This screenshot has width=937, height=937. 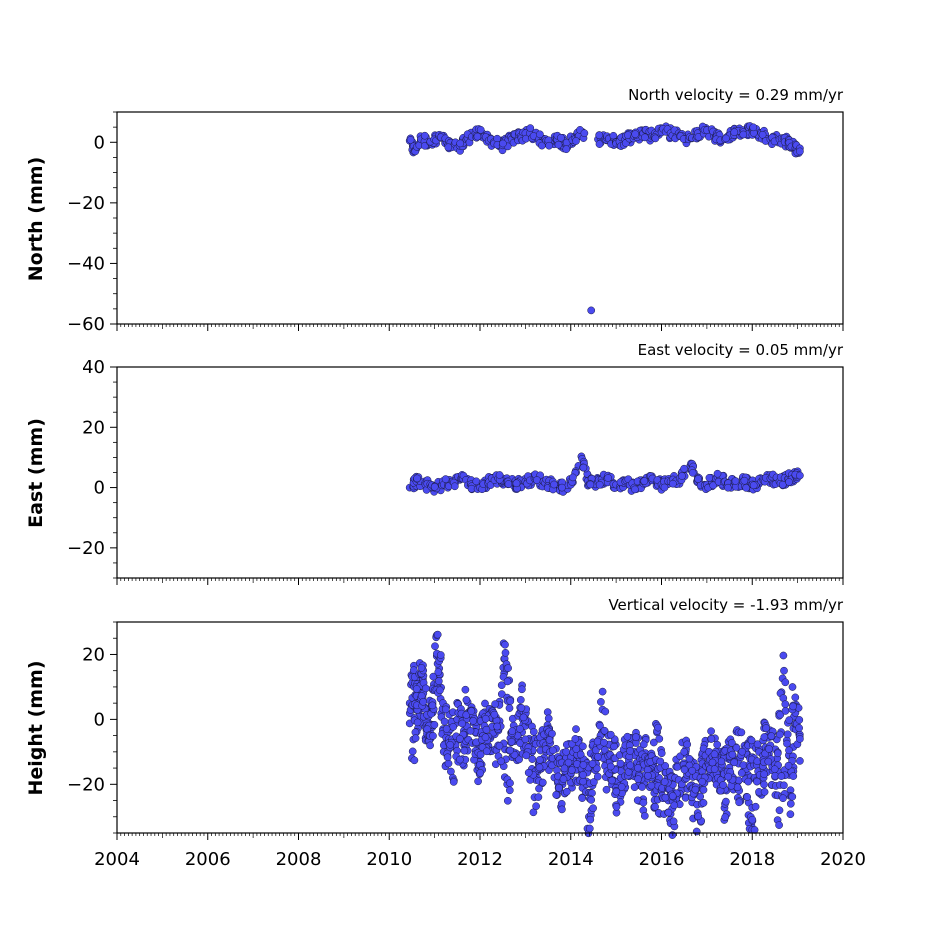 I want to click on height-xtick-label: 2018, so click(x=752, y=859).